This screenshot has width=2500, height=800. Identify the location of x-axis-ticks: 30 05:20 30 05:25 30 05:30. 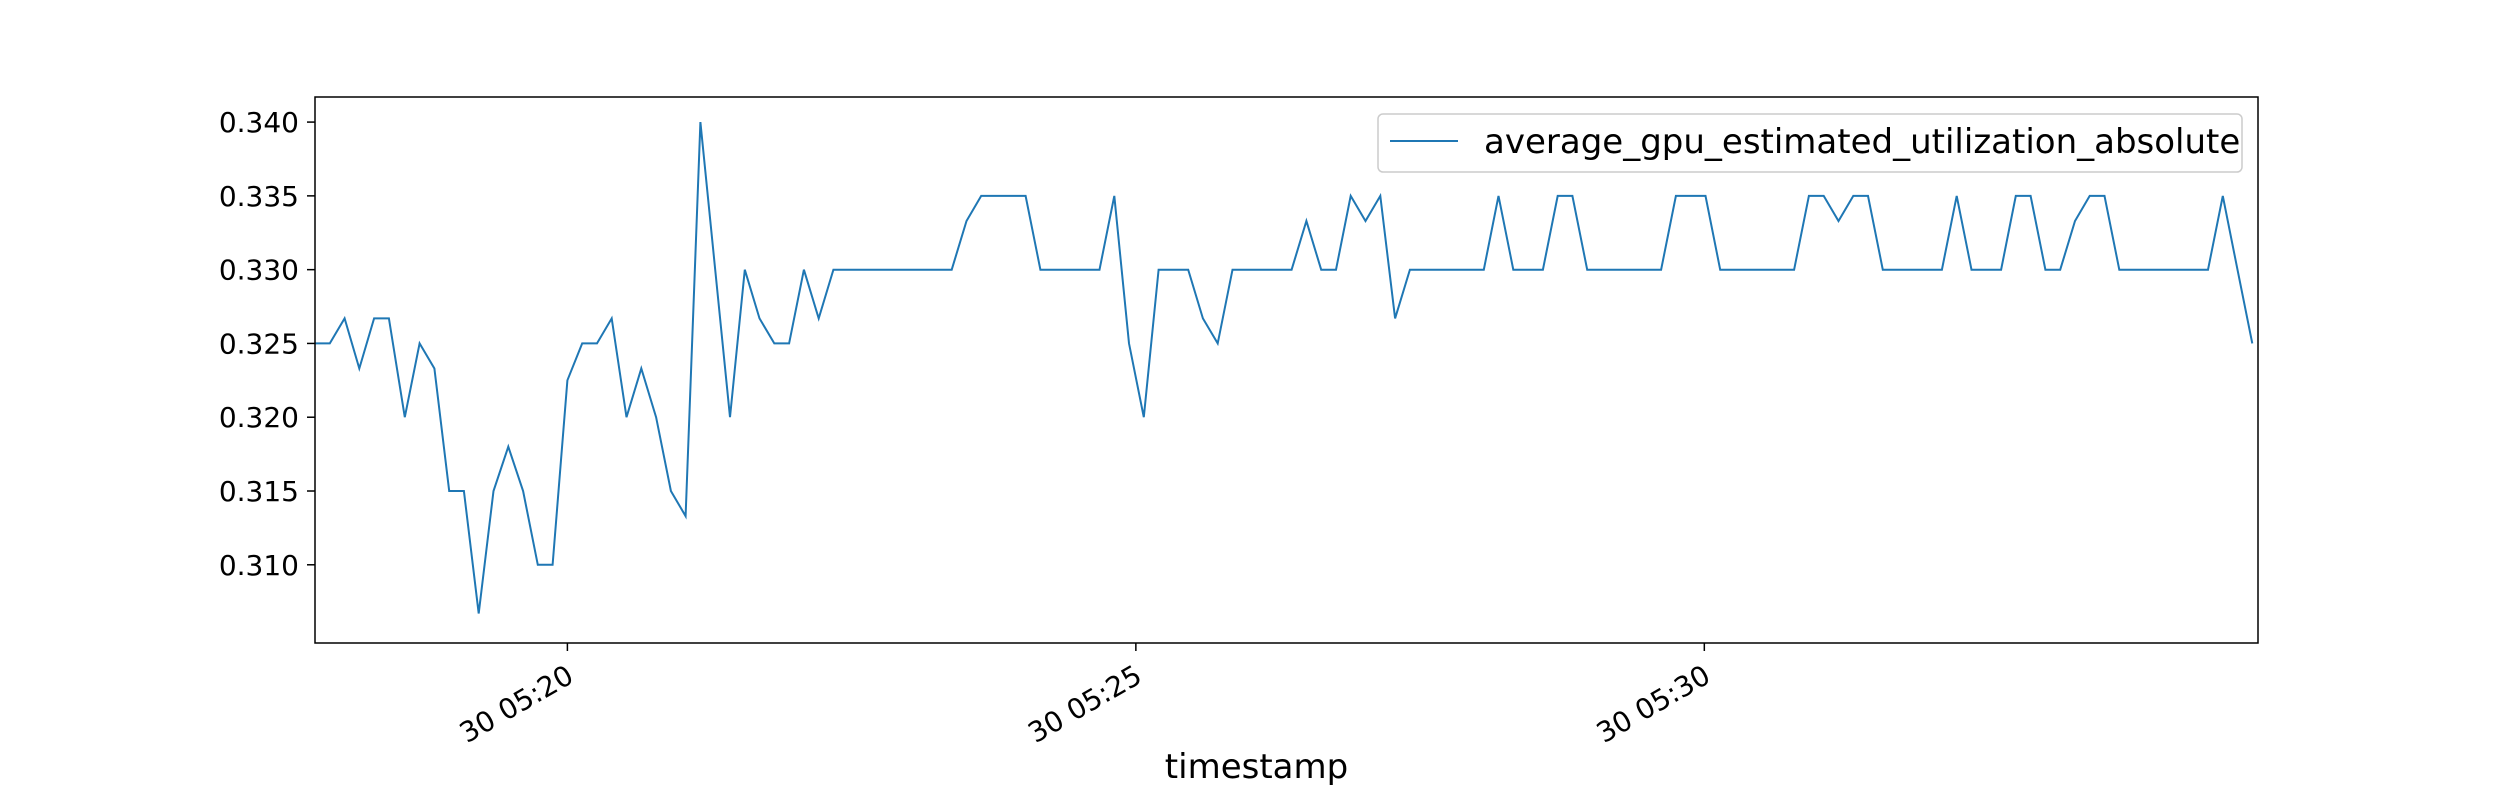
(1085, 696).